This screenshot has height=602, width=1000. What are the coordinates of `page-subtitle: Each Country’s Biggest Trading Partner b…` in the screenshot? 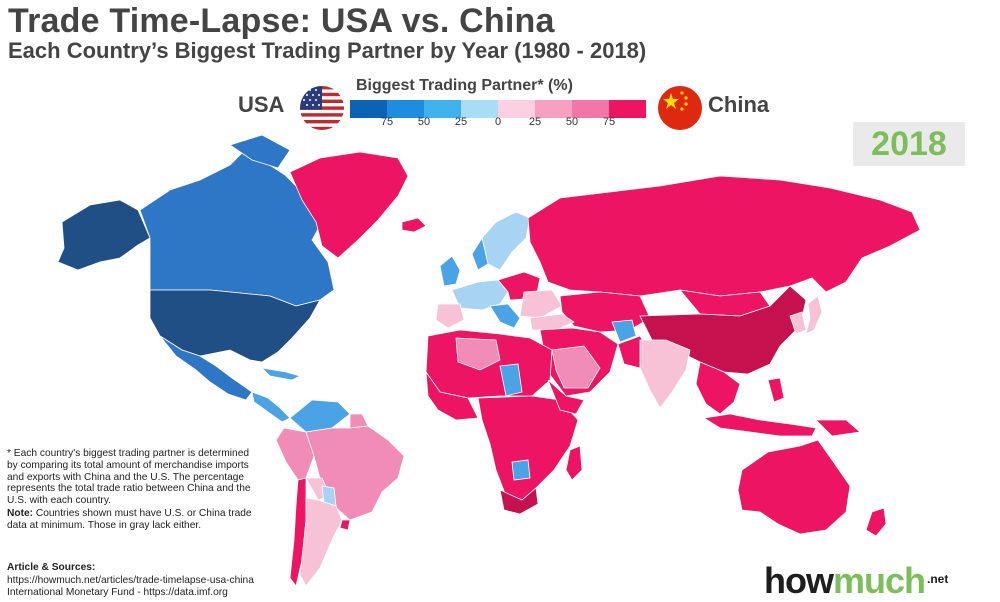 It's located at (327, 50).